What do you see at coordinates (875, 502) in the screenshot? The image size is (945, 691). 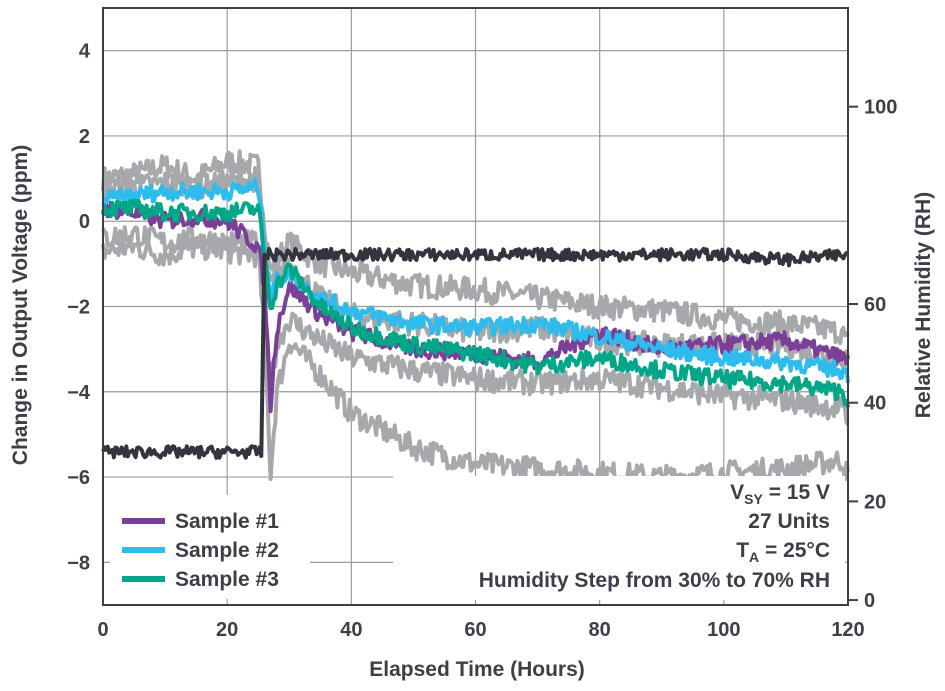 I see `y2-tick-label: 20` at bounding box center [875, 502].